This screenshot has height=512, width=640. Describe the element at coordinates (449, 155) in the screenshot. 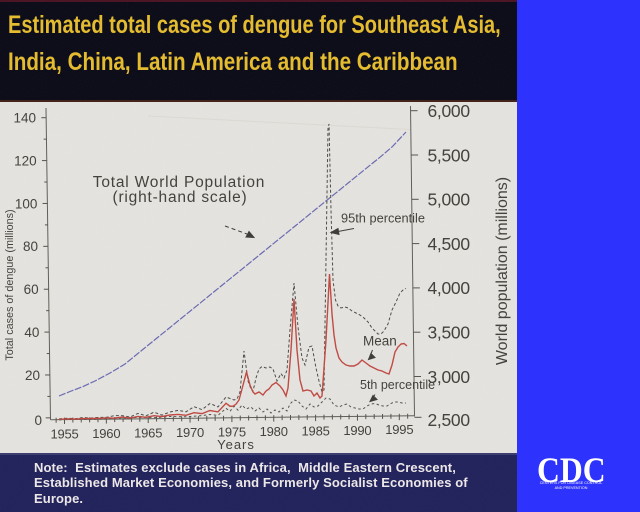

I see `svg-text: 5,500` at that location.